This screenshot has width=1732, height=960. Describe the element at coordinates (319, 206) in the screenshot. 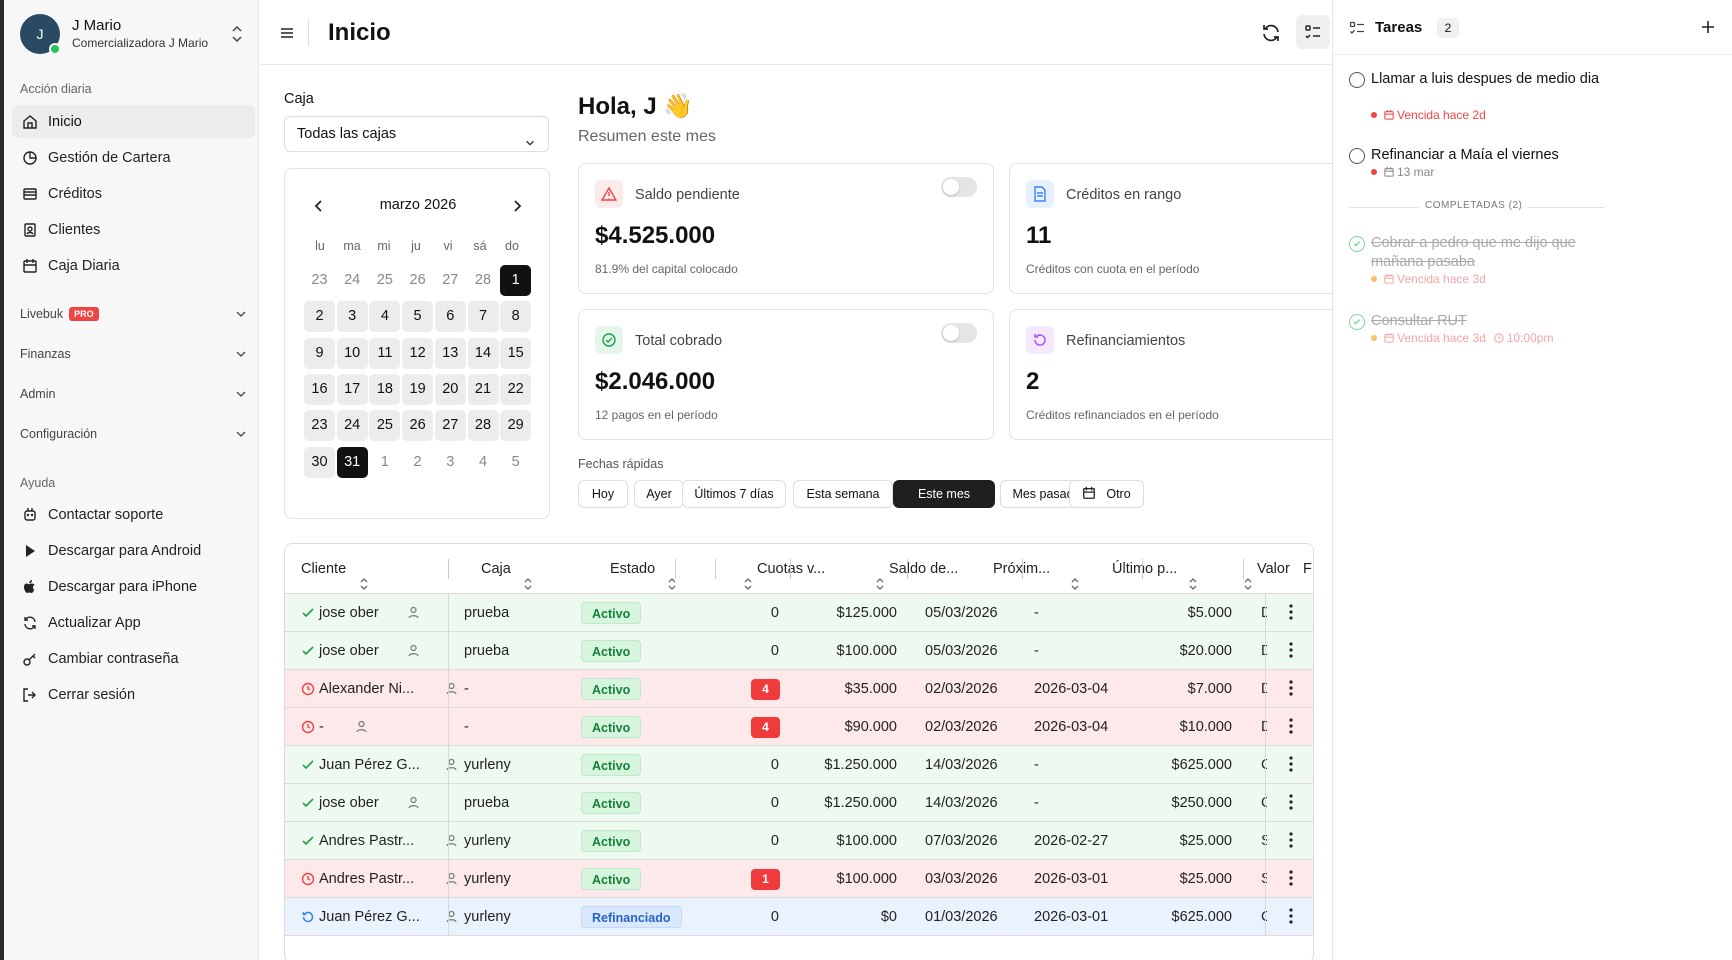

I see `chevron-left-icon` at that location.